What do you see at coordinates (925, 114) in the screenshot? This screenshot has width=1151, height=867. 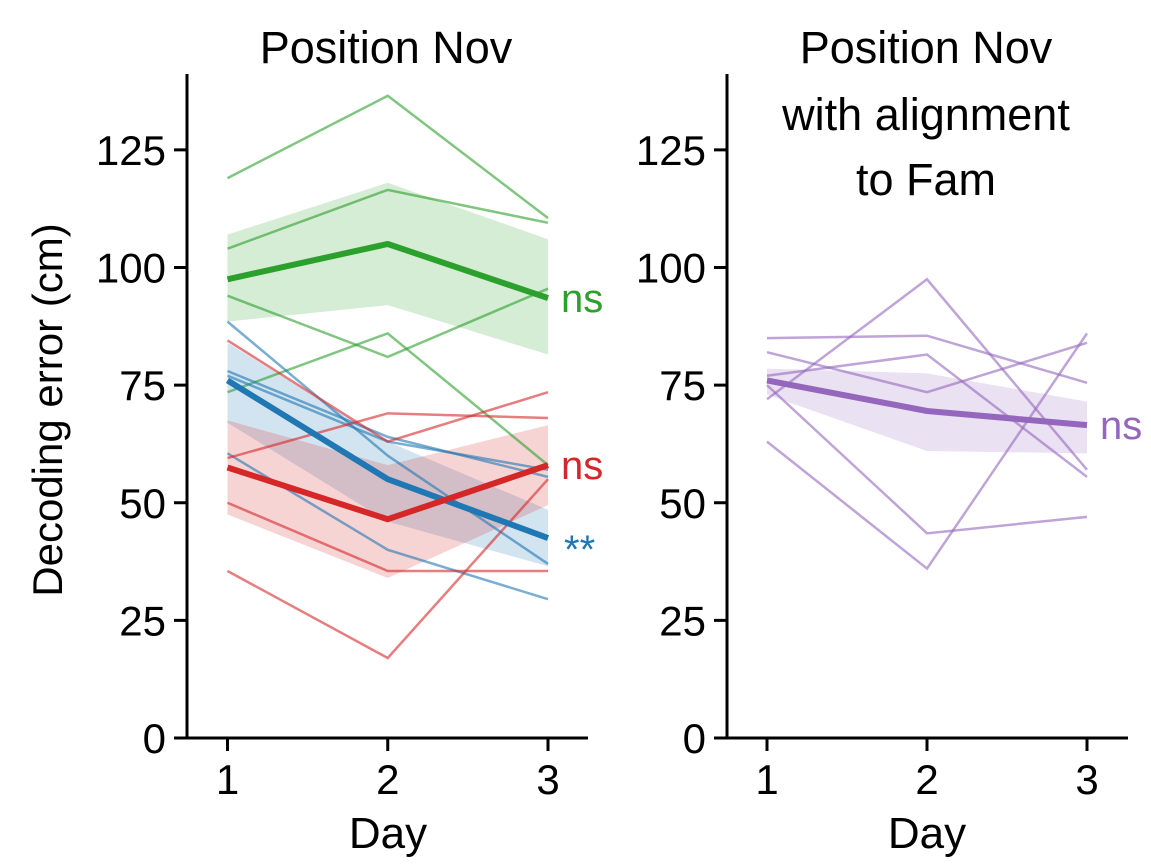 I see `panel-title-line-2: with alignment` at bounding box center [925, 114].